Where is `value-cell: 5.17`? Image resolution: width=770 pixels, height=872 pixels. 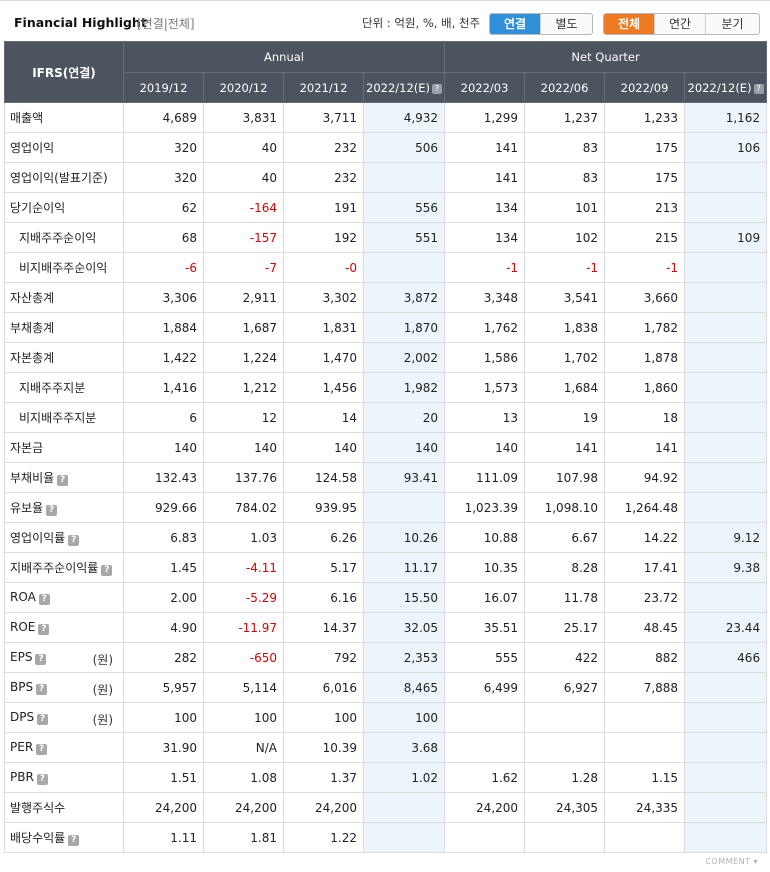
value-cell: 5.17 is located at coordinates (323, 567).